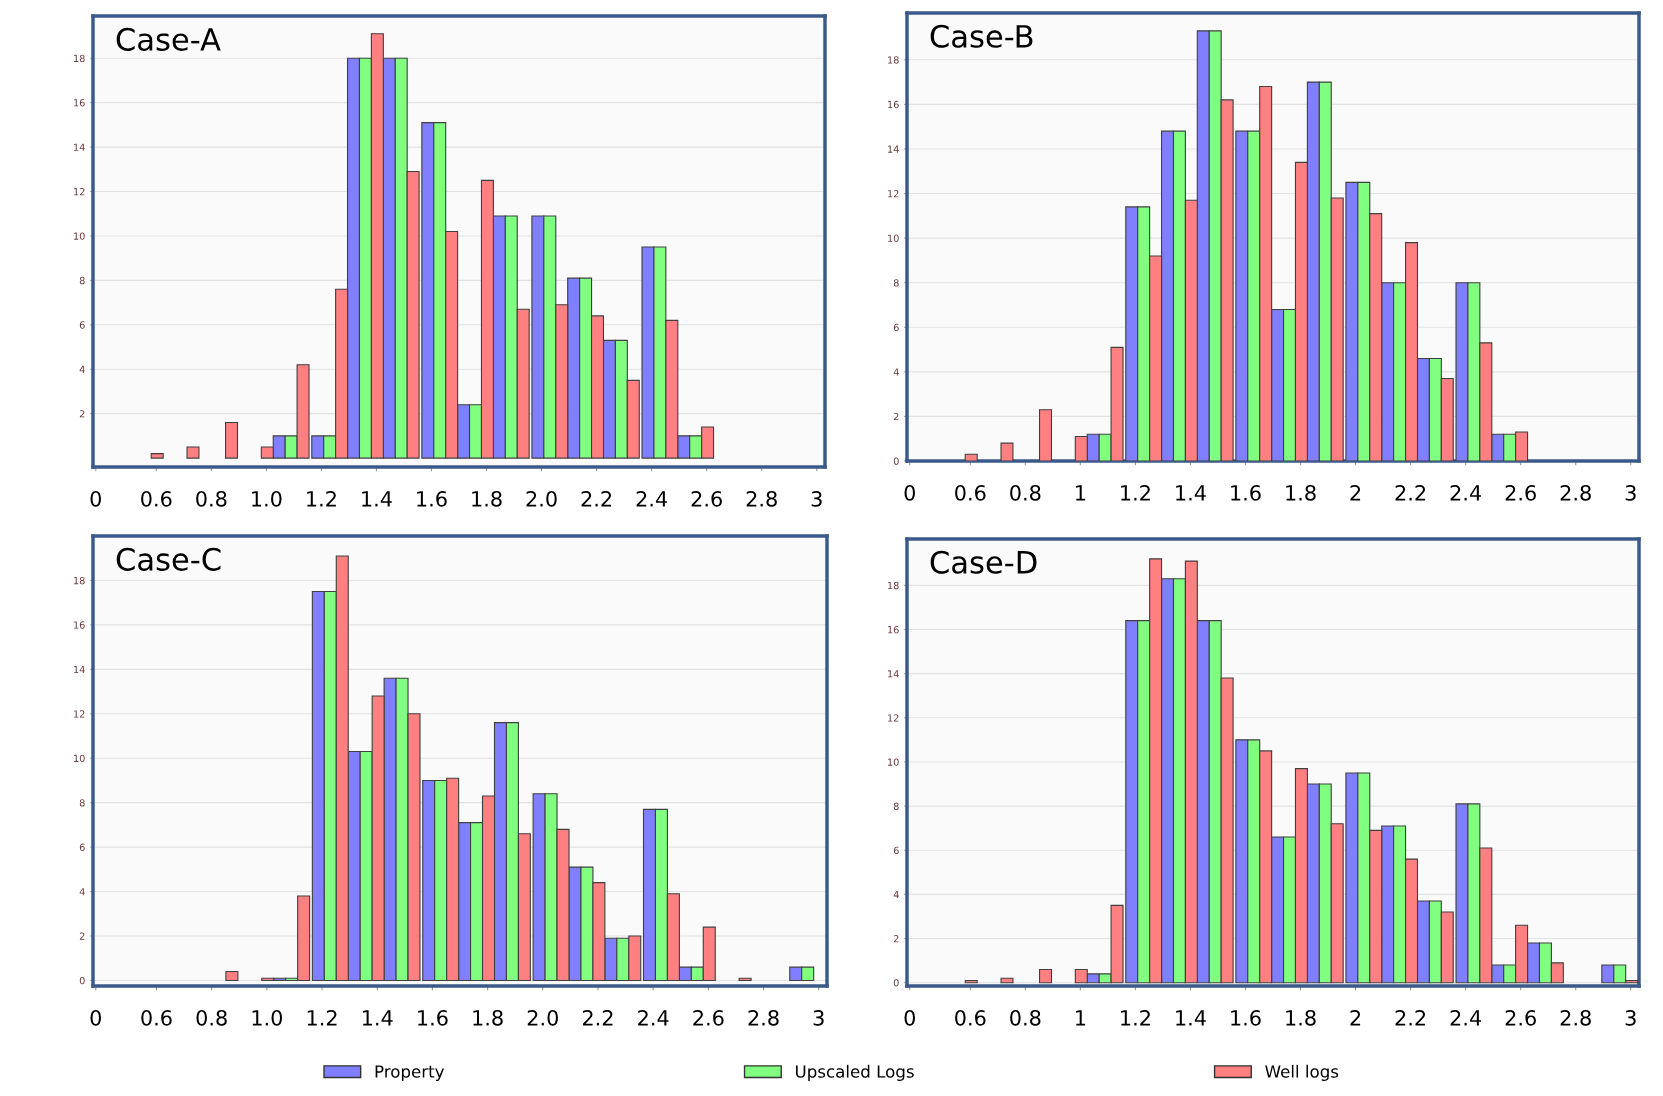 The width and height of the screenshot is (1663, 1096). I want to click on legend-label: Property, so click(410, 1073).